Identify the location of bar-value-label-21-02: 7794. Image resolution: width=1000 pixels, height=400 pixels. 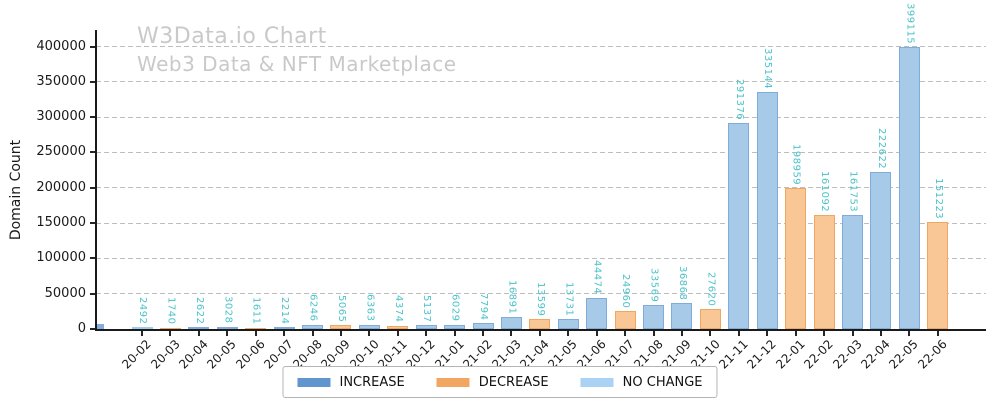
(484, 307).